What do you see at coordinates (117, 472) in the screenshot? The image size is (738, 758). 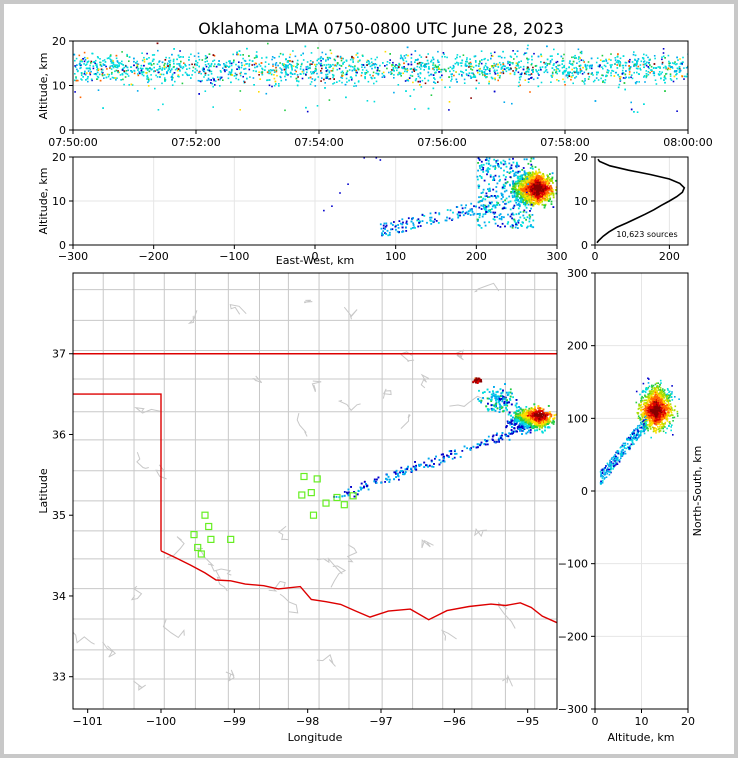 I see `panhandle-border` at bounding box center [117, 472].